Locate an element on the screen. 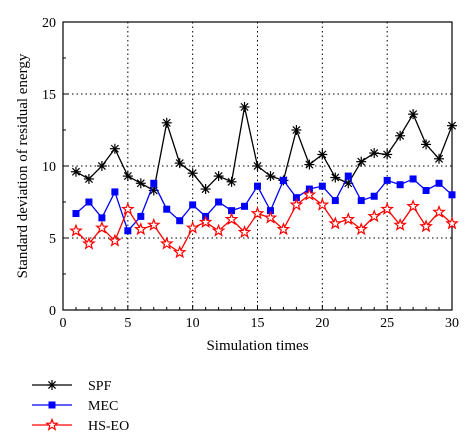 The image size is (474, 444). y-tick-label: 0 is located at coordinates (52, 311).